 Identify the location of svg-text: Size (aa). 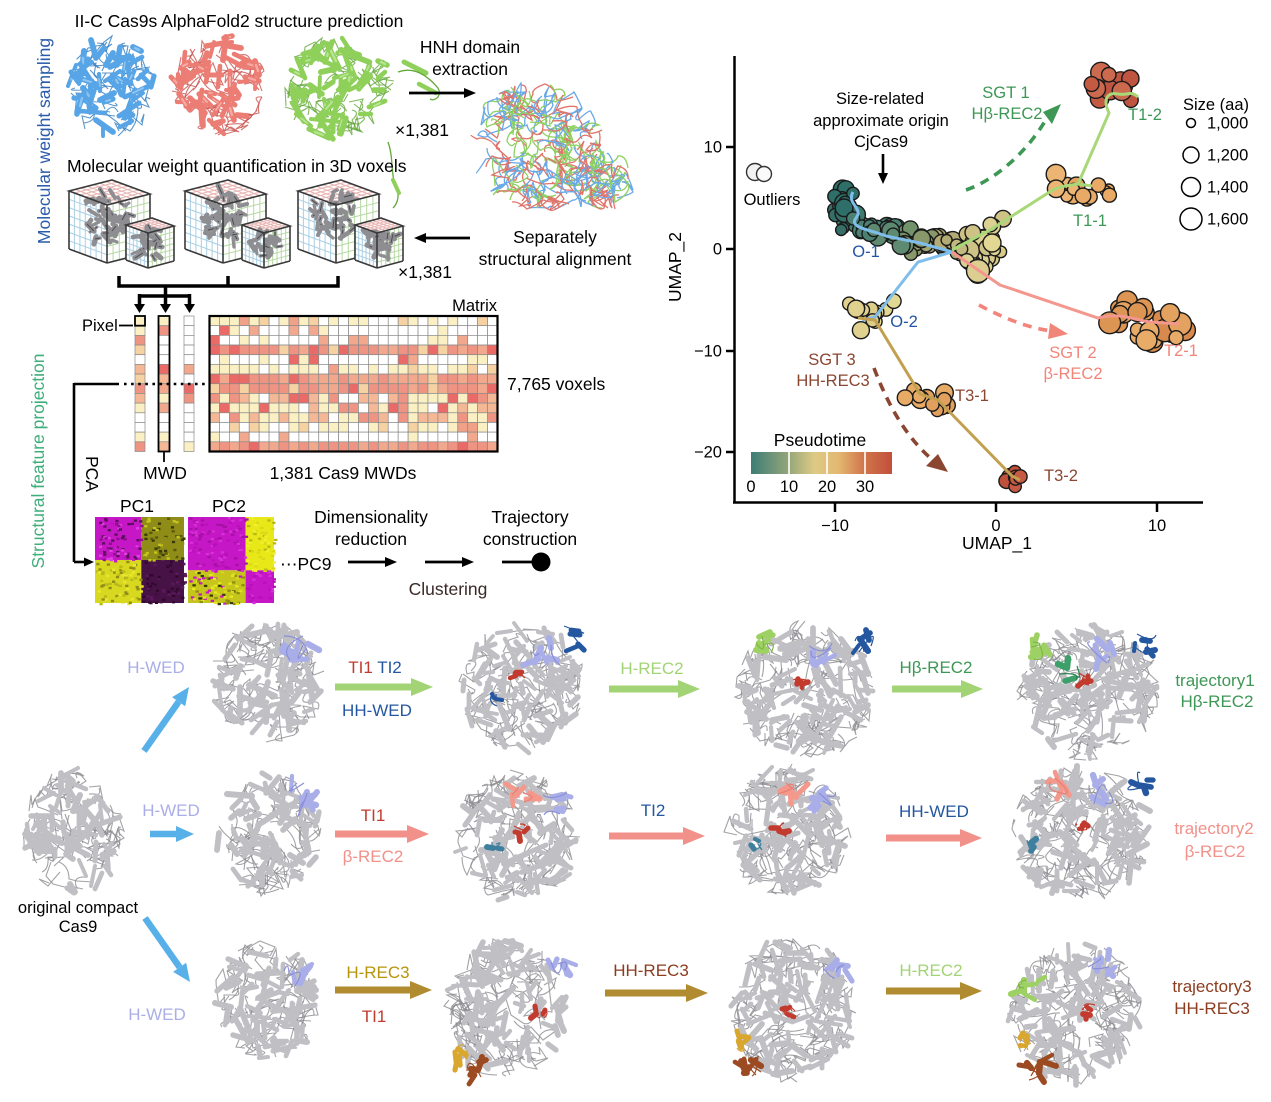
(1216, 105).